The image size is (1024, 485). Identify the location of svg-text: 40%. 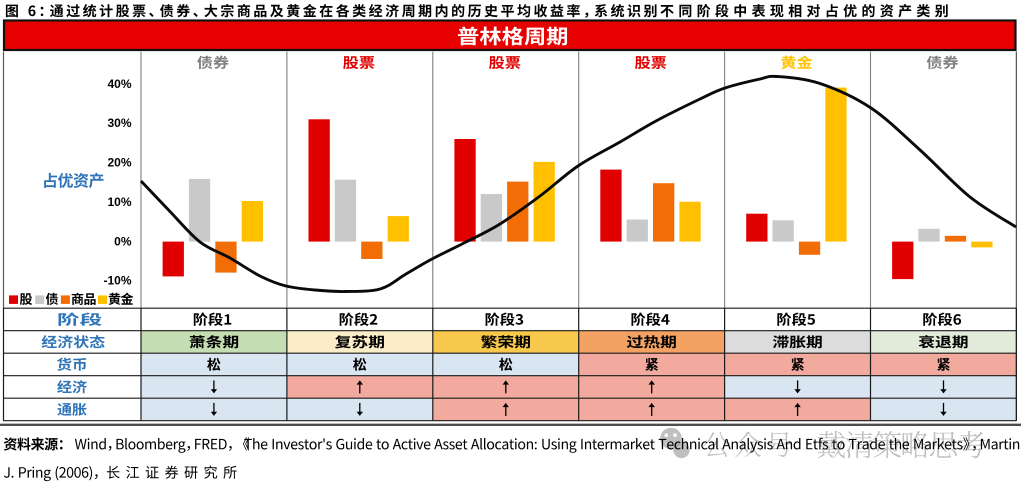
(119, 84).